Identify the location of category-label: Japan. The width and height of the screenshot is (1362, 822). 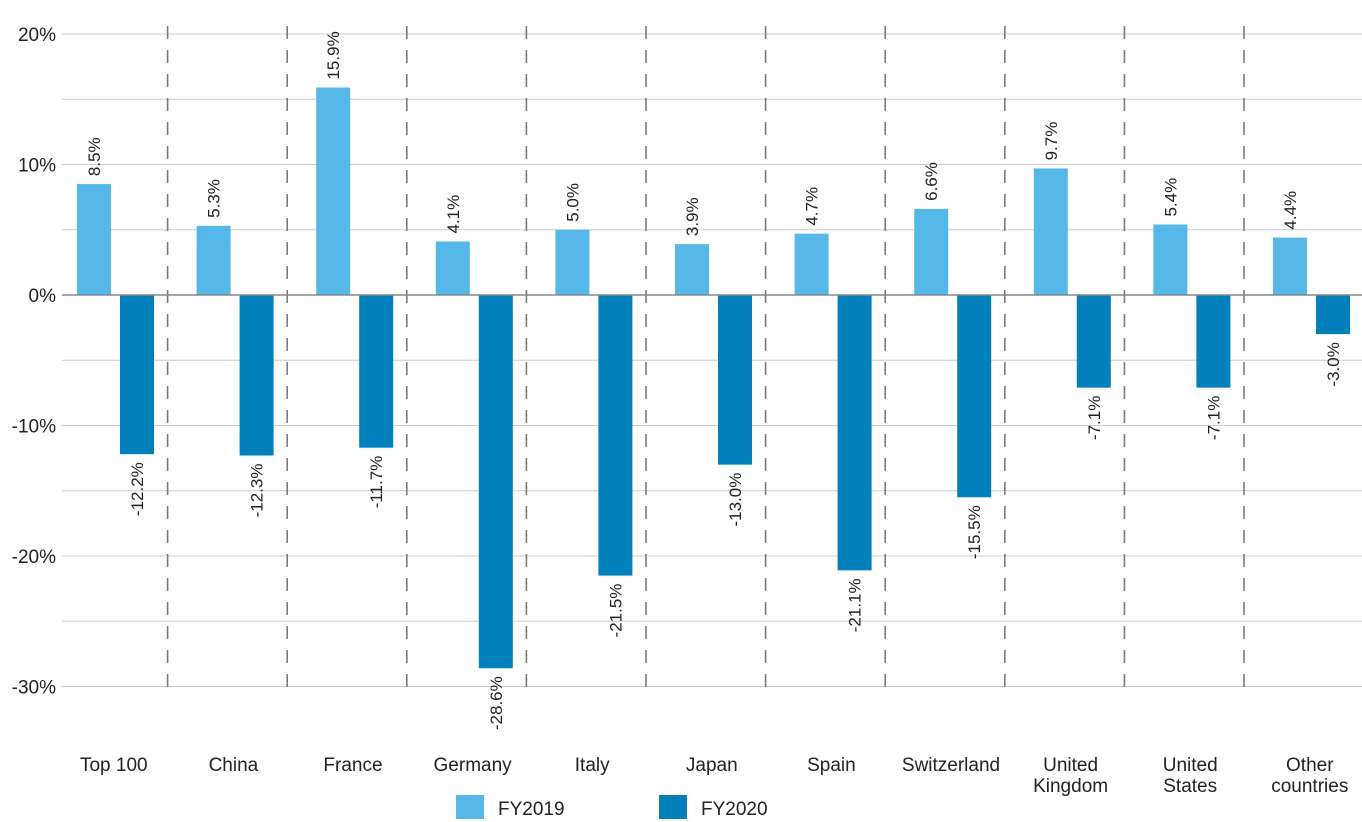
(712, 765).